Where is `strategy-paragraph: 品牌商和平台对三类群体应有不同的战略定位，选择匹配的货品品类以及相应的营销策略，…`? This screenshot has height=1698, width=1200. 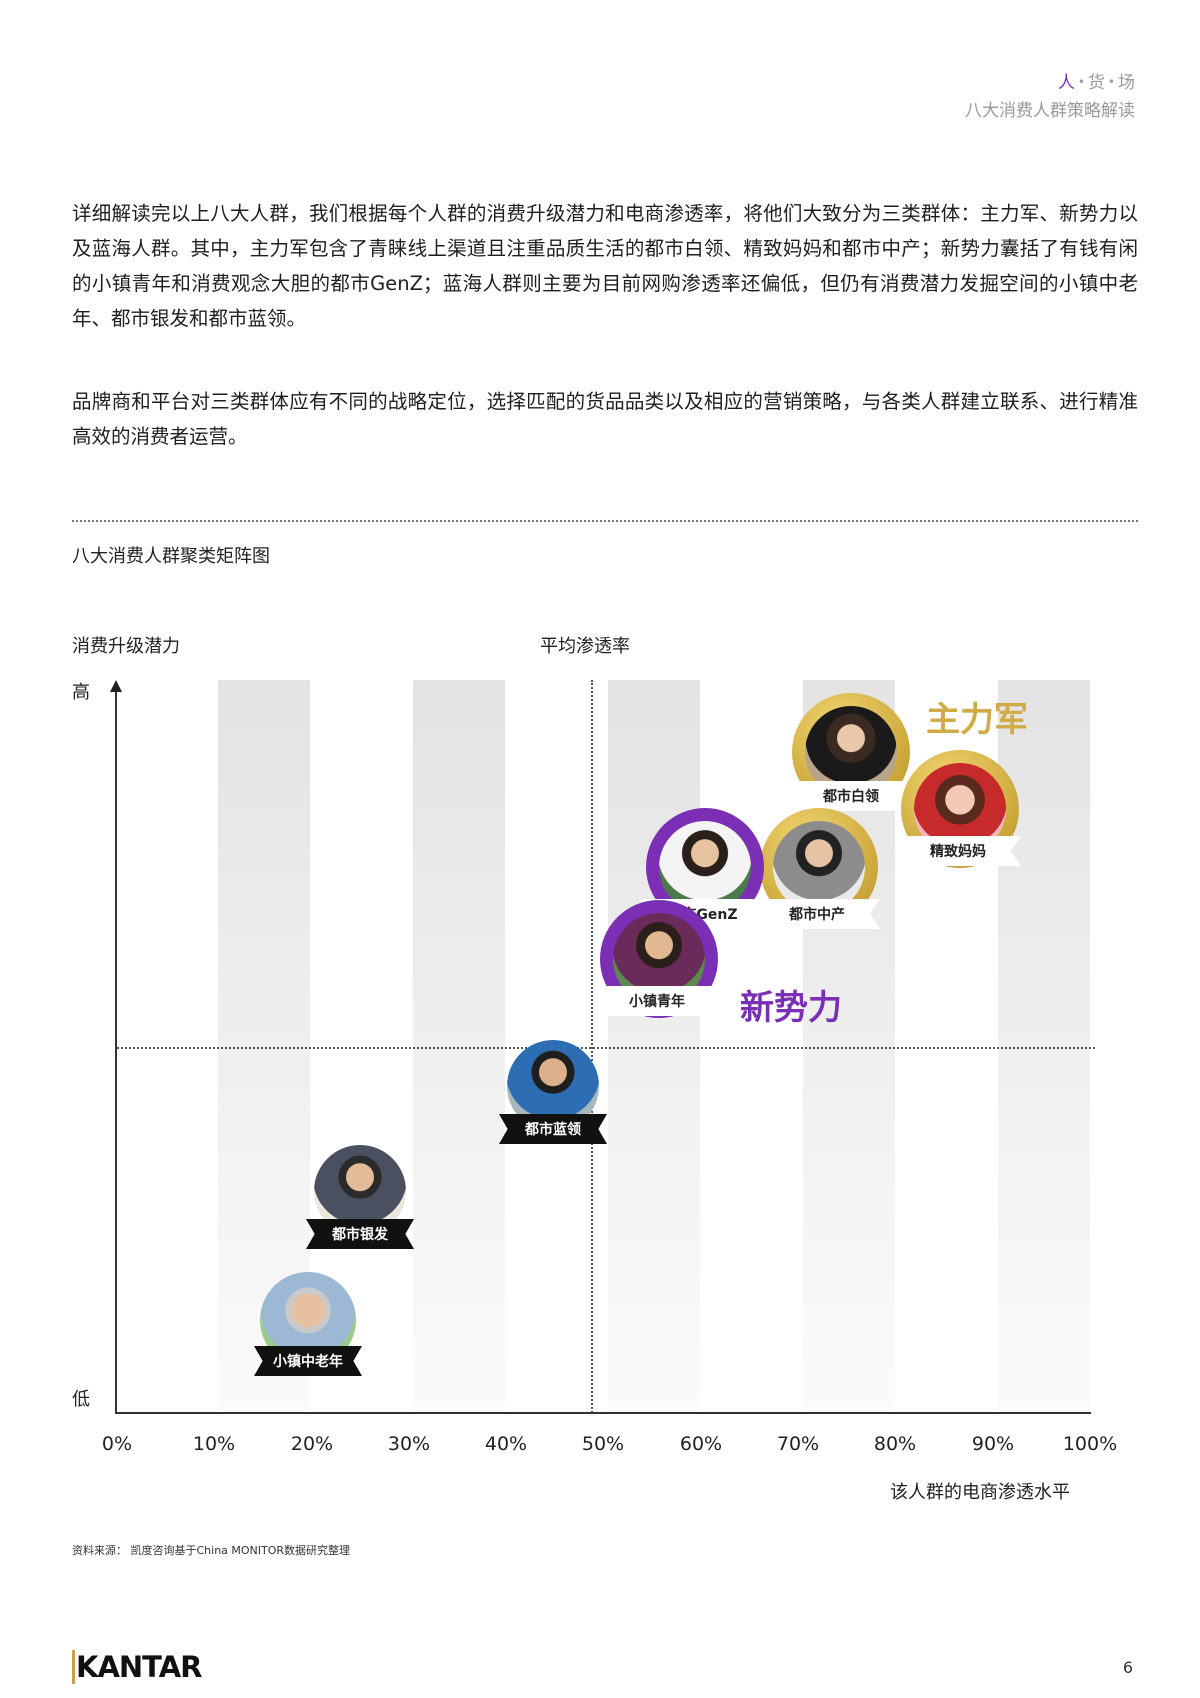 strategy-paragraph: 品牌商和平台对三类群体应有不同的战略定位，选择匹配的货品品类以及相应的营销策略，… is located at coordinates (605, 419).